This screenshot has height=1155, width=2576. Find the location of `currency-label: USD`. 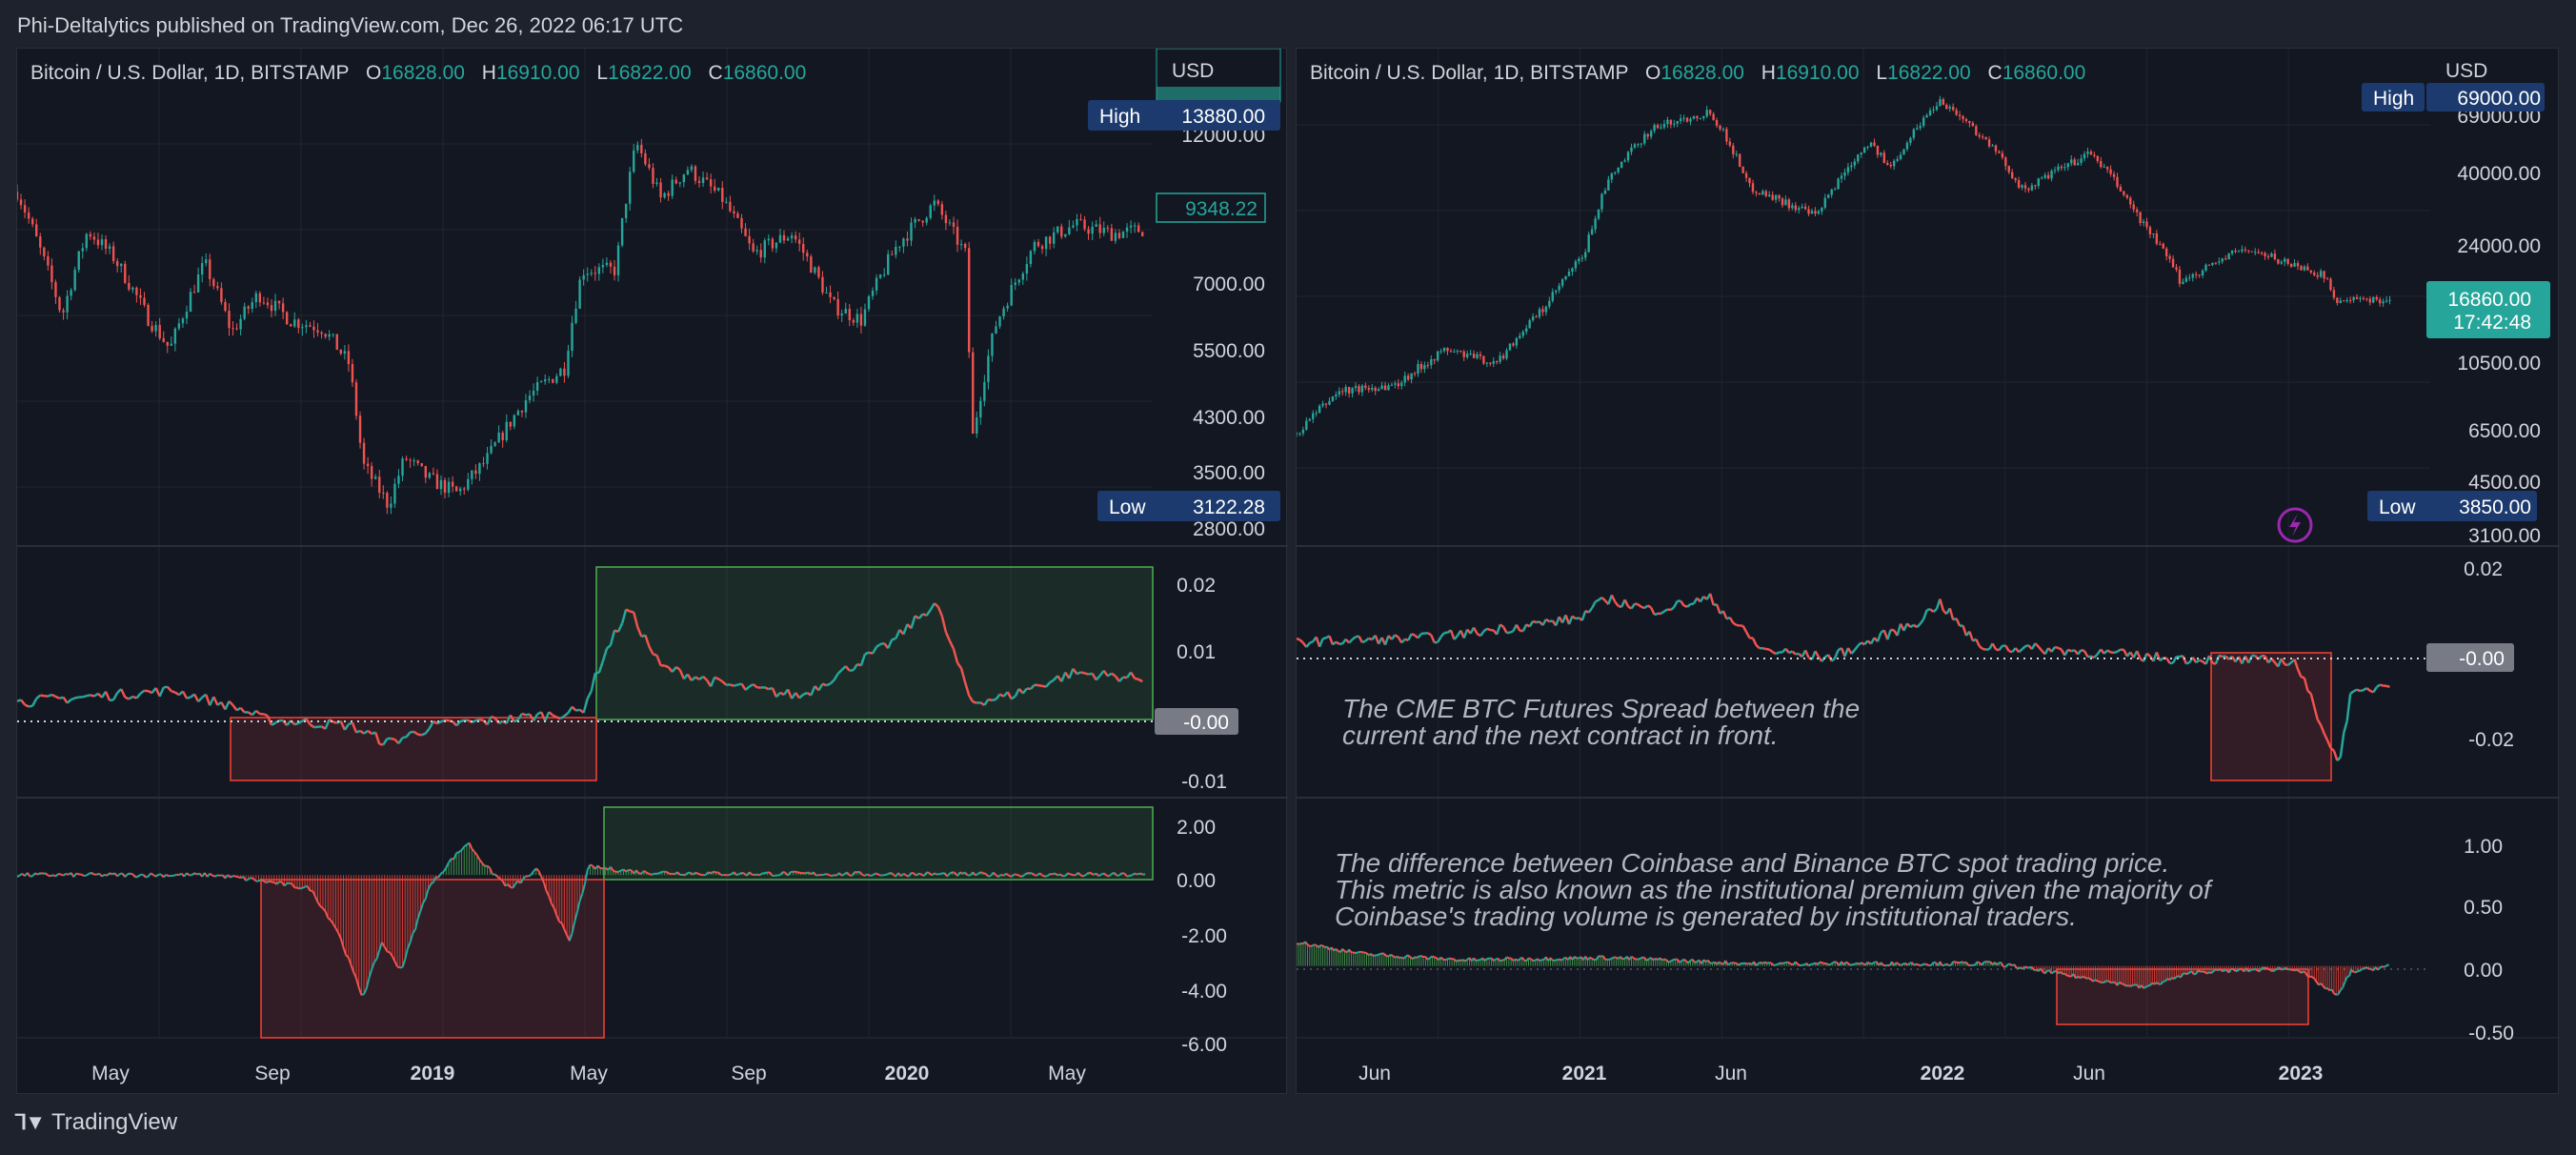

currency-label: USD is located at coordinates (2466, 71).